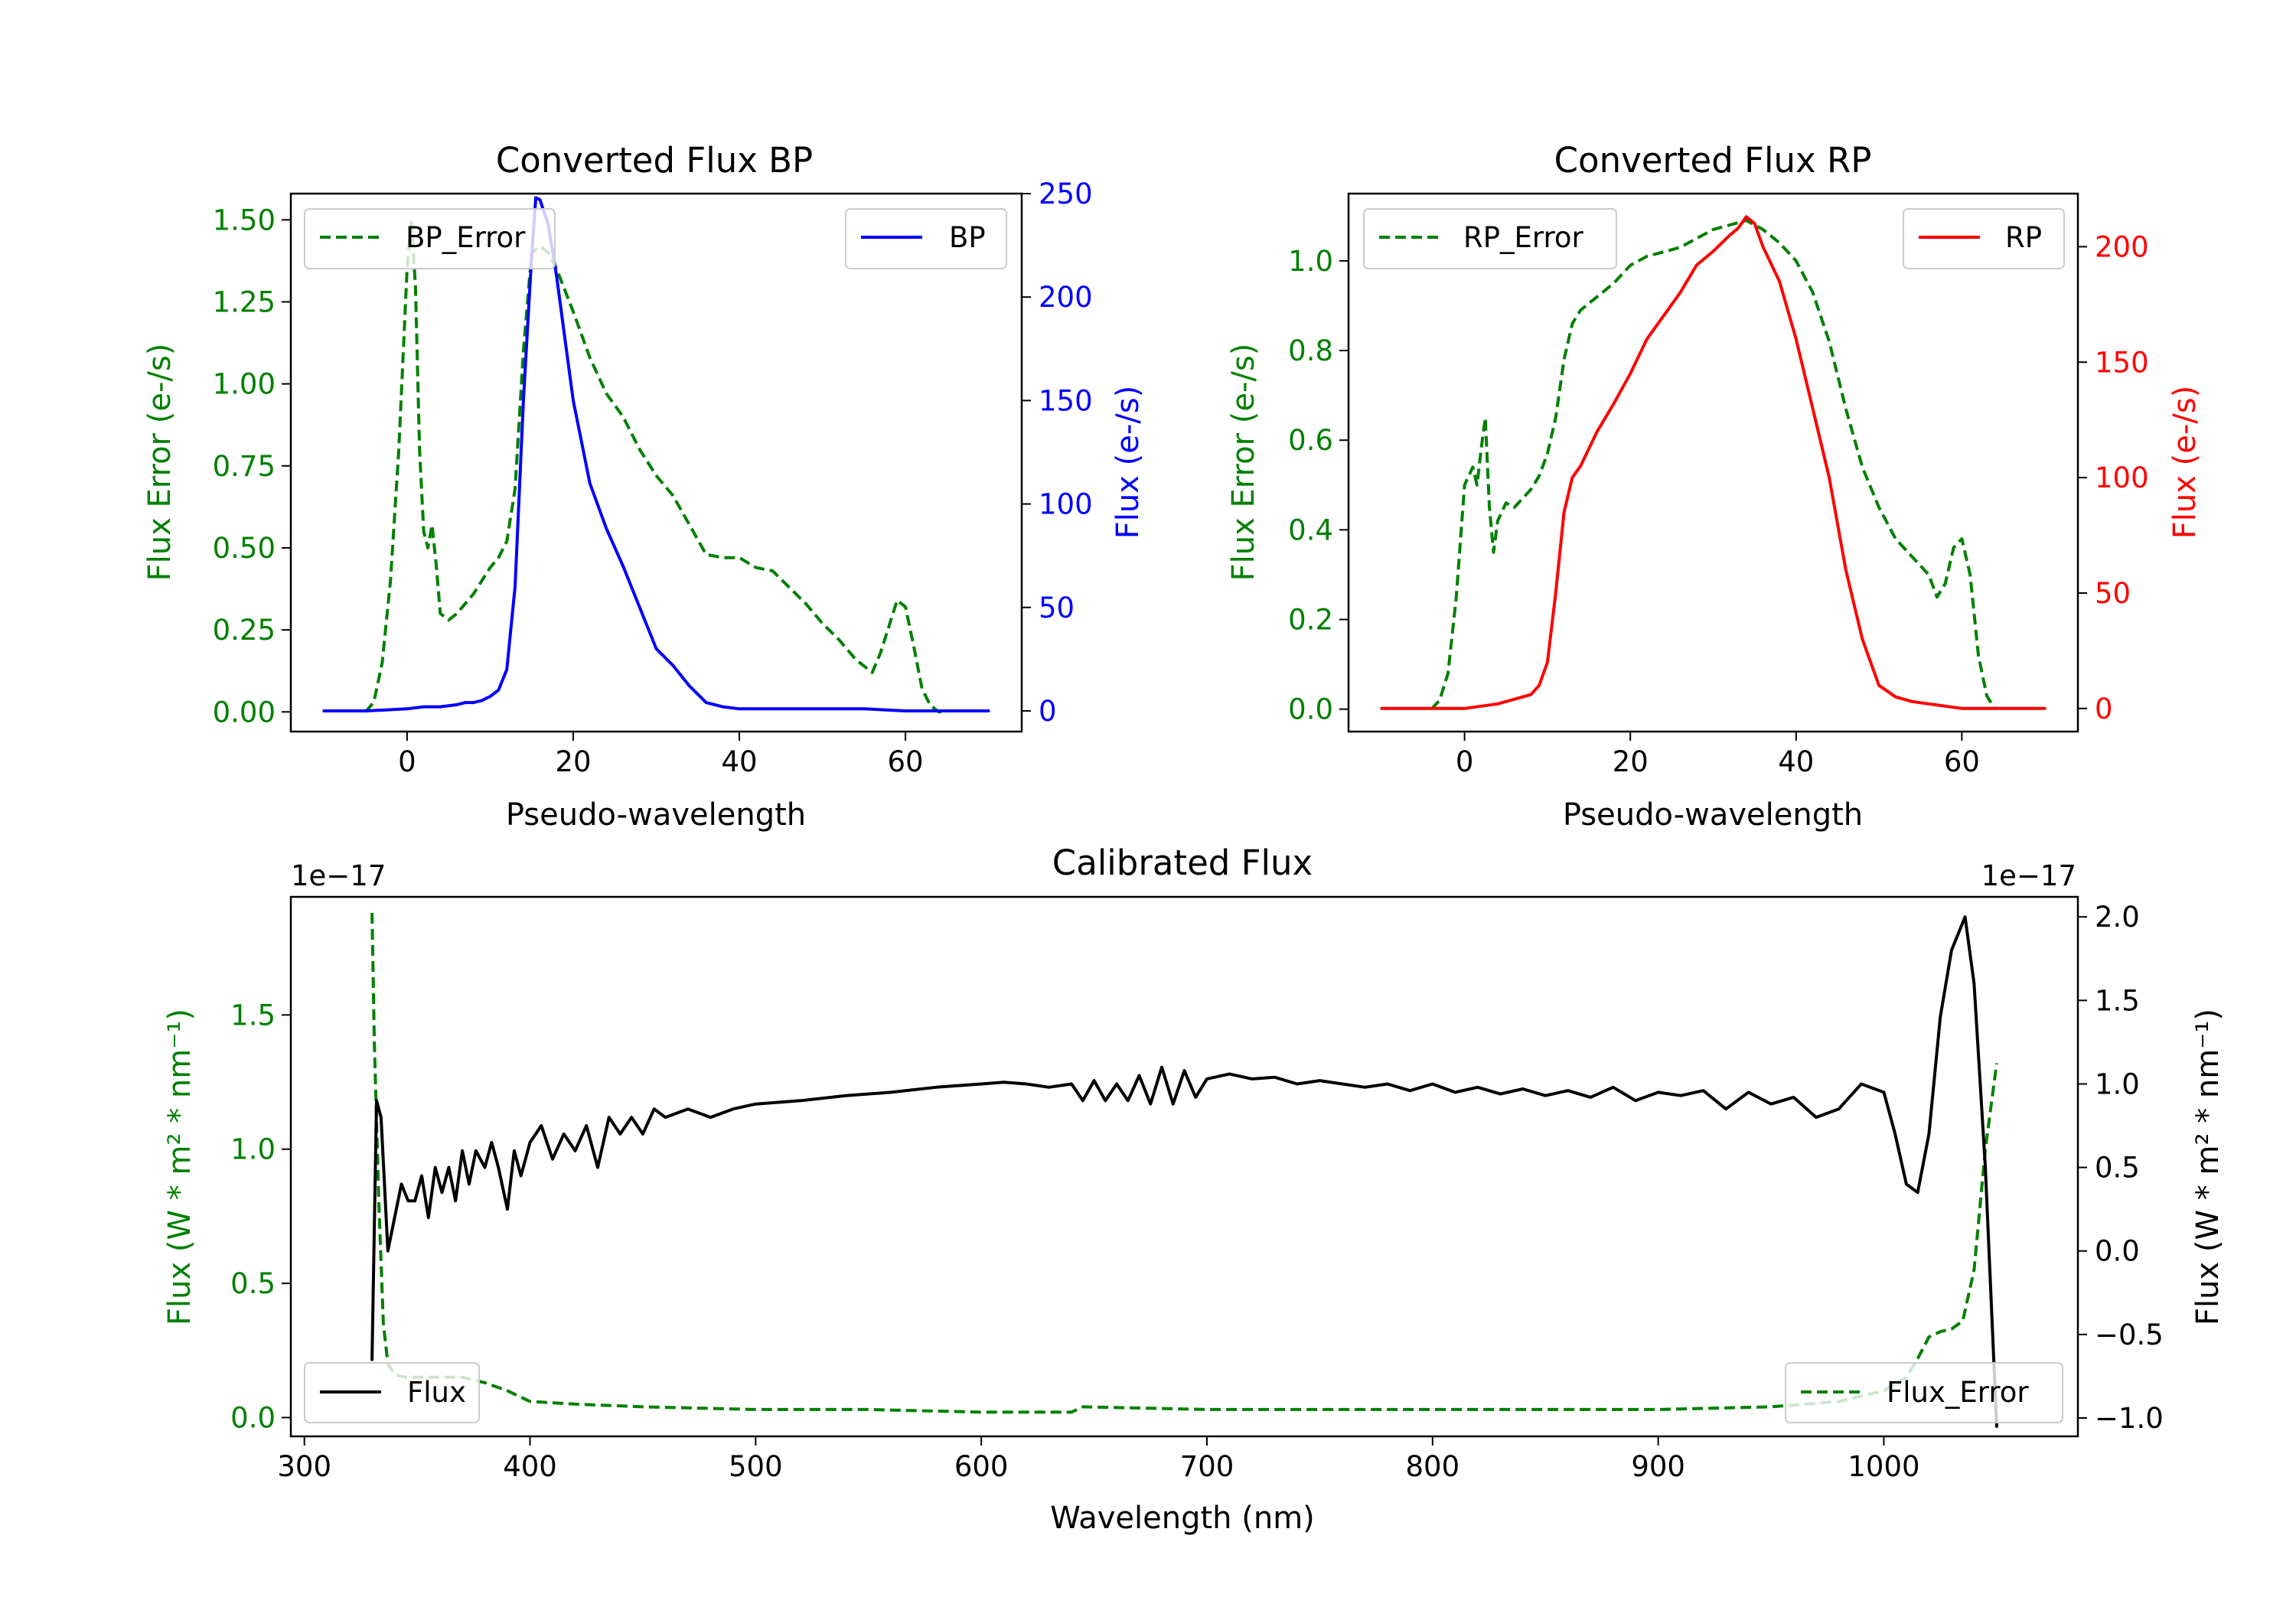 This screenshot has width=2296, height=1607. I want to click on bp-left-y-tick-label: 0.25, so click(244, 630).